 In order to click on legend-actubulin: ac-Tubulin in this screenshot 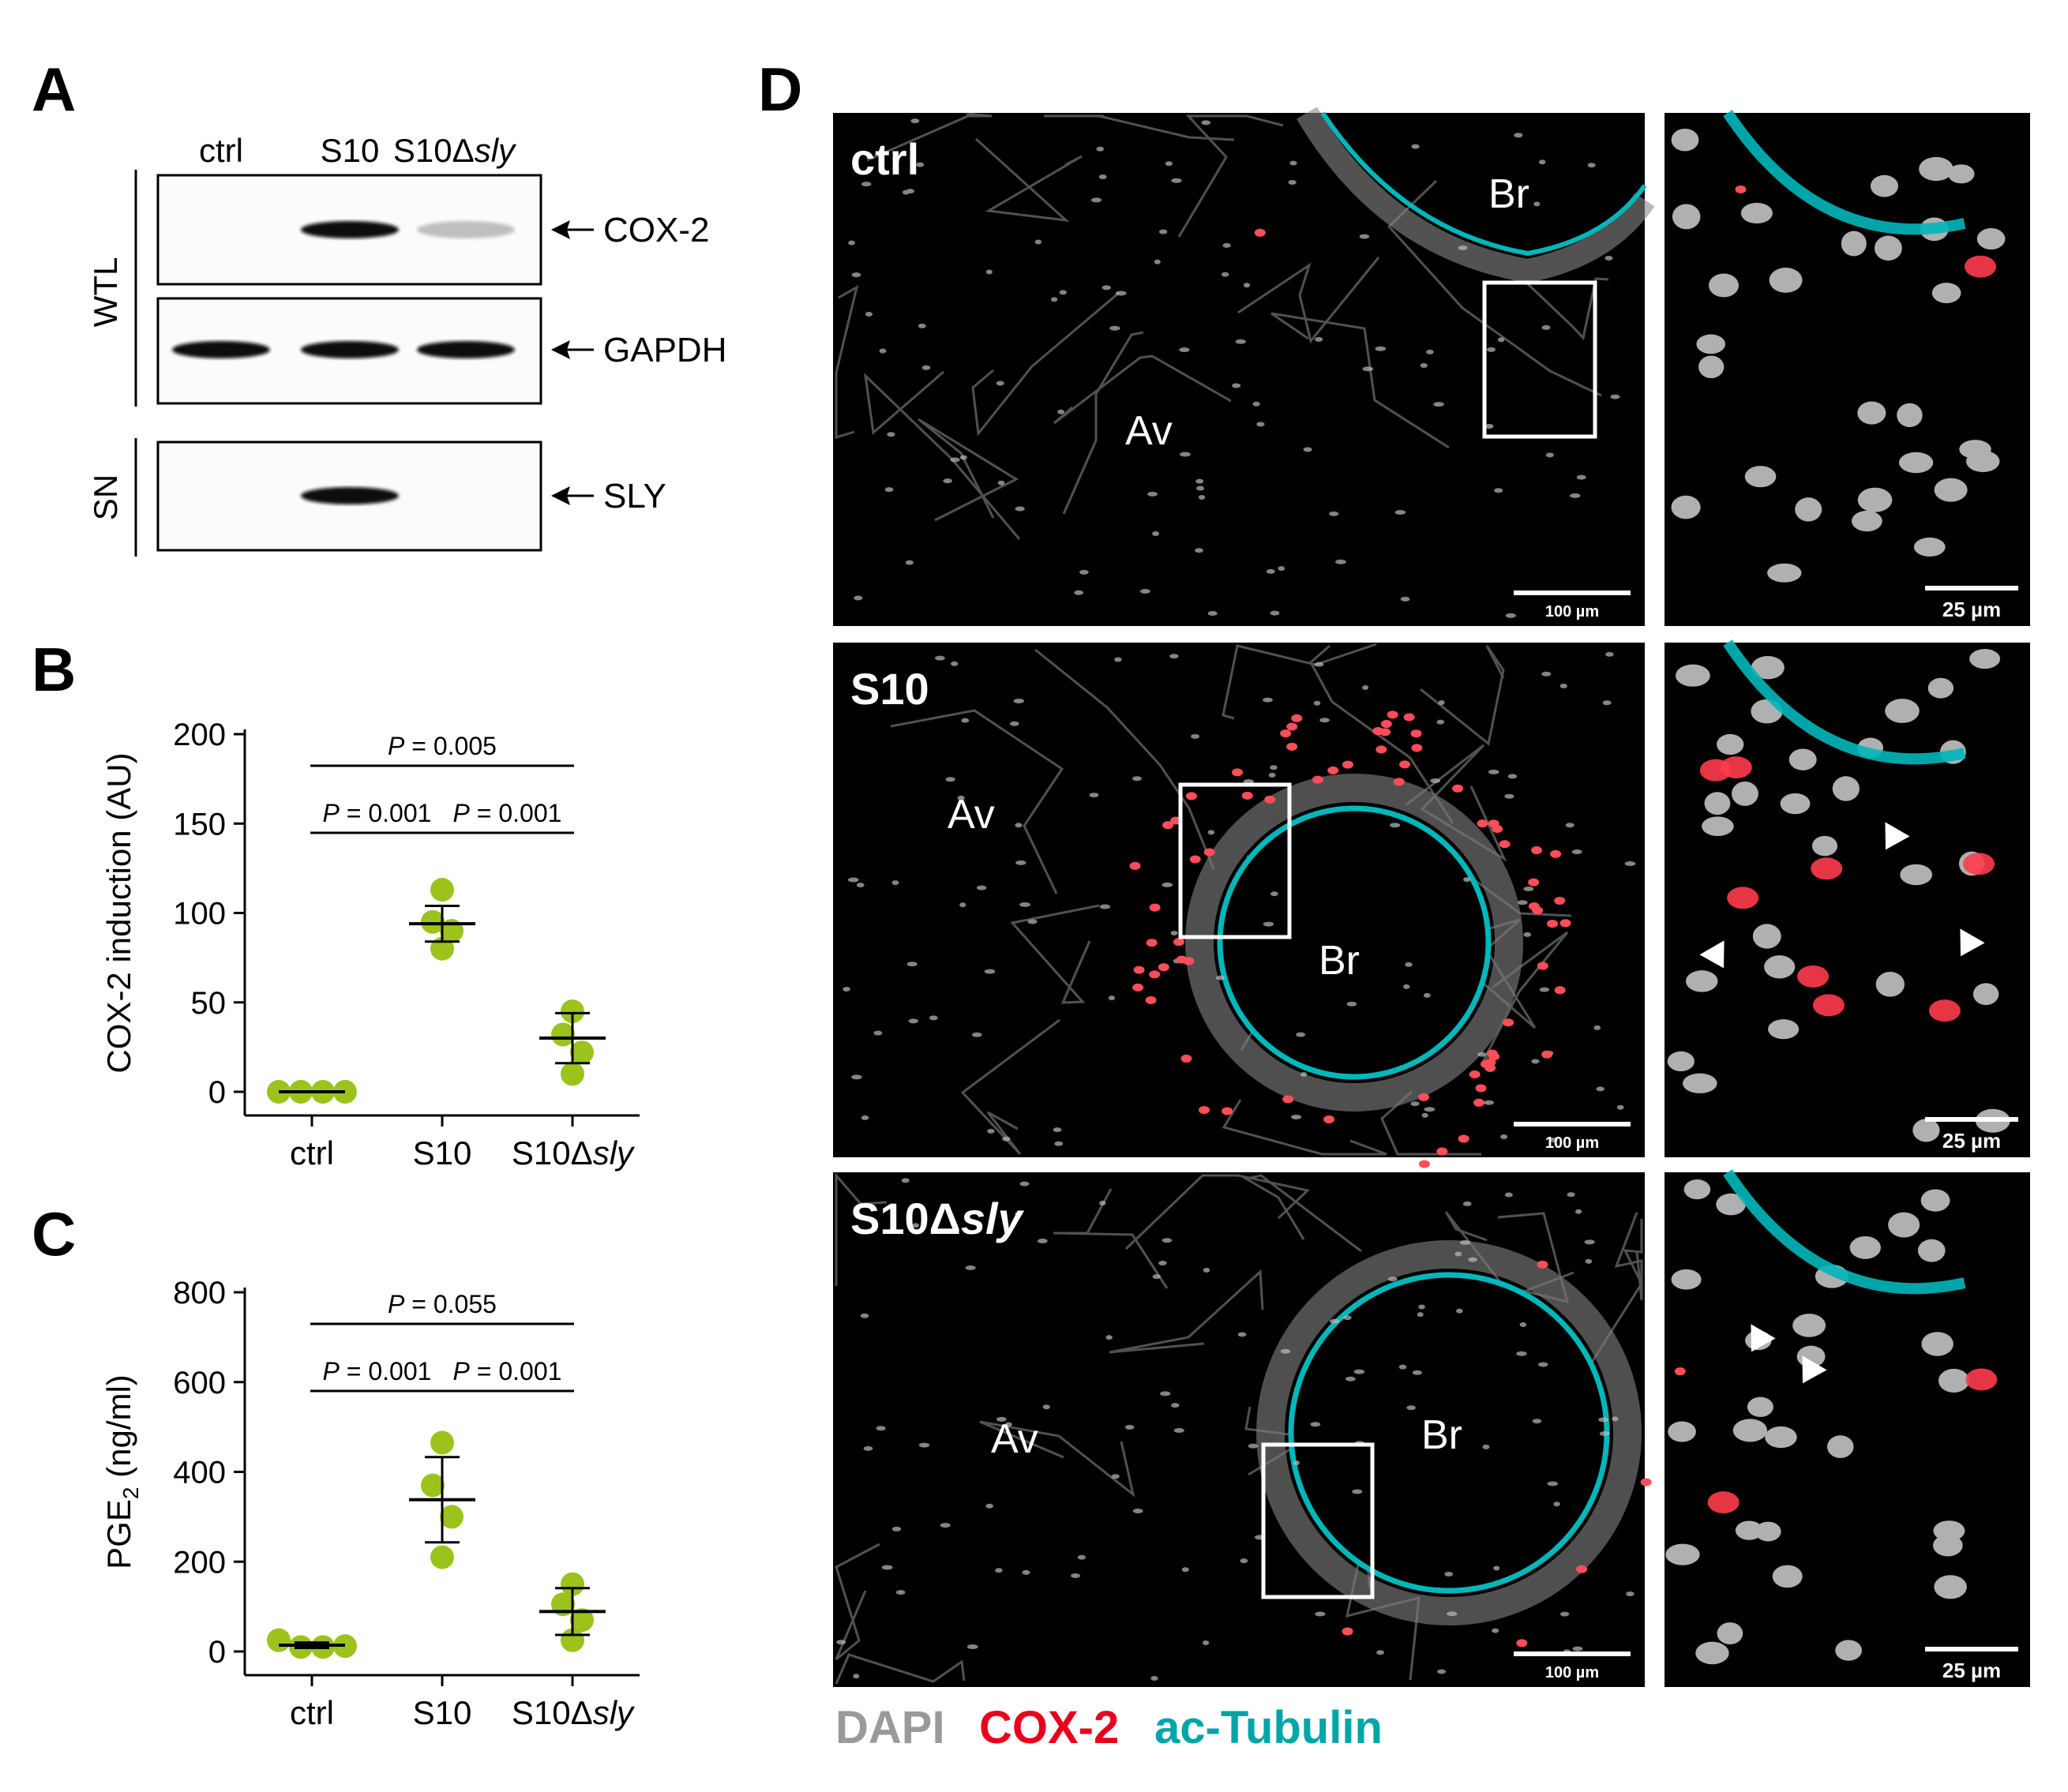, I will do `click(1269, 1727)`.